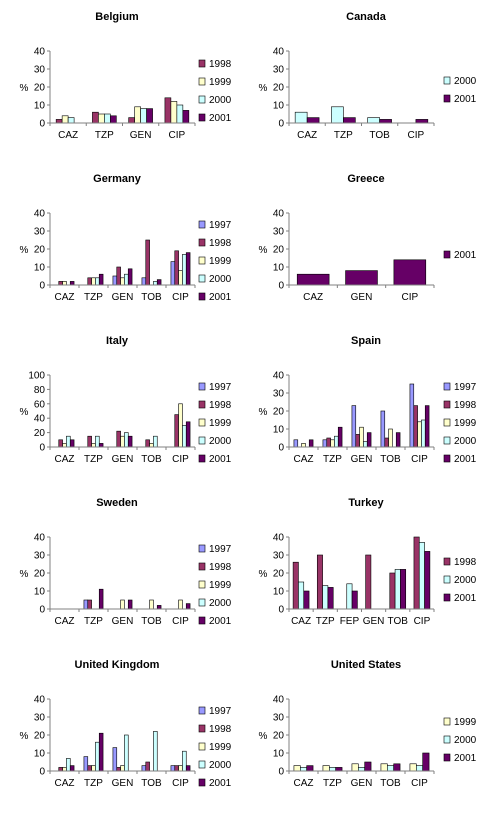 This screenshot has width=490, height=814. I want to click on bar-germany-tzp-2001, so click(101, 279).